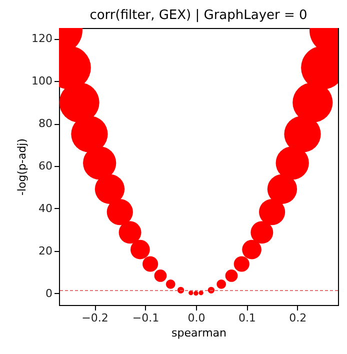  I want to click on y-tick-label: 40, so click(45, 208).